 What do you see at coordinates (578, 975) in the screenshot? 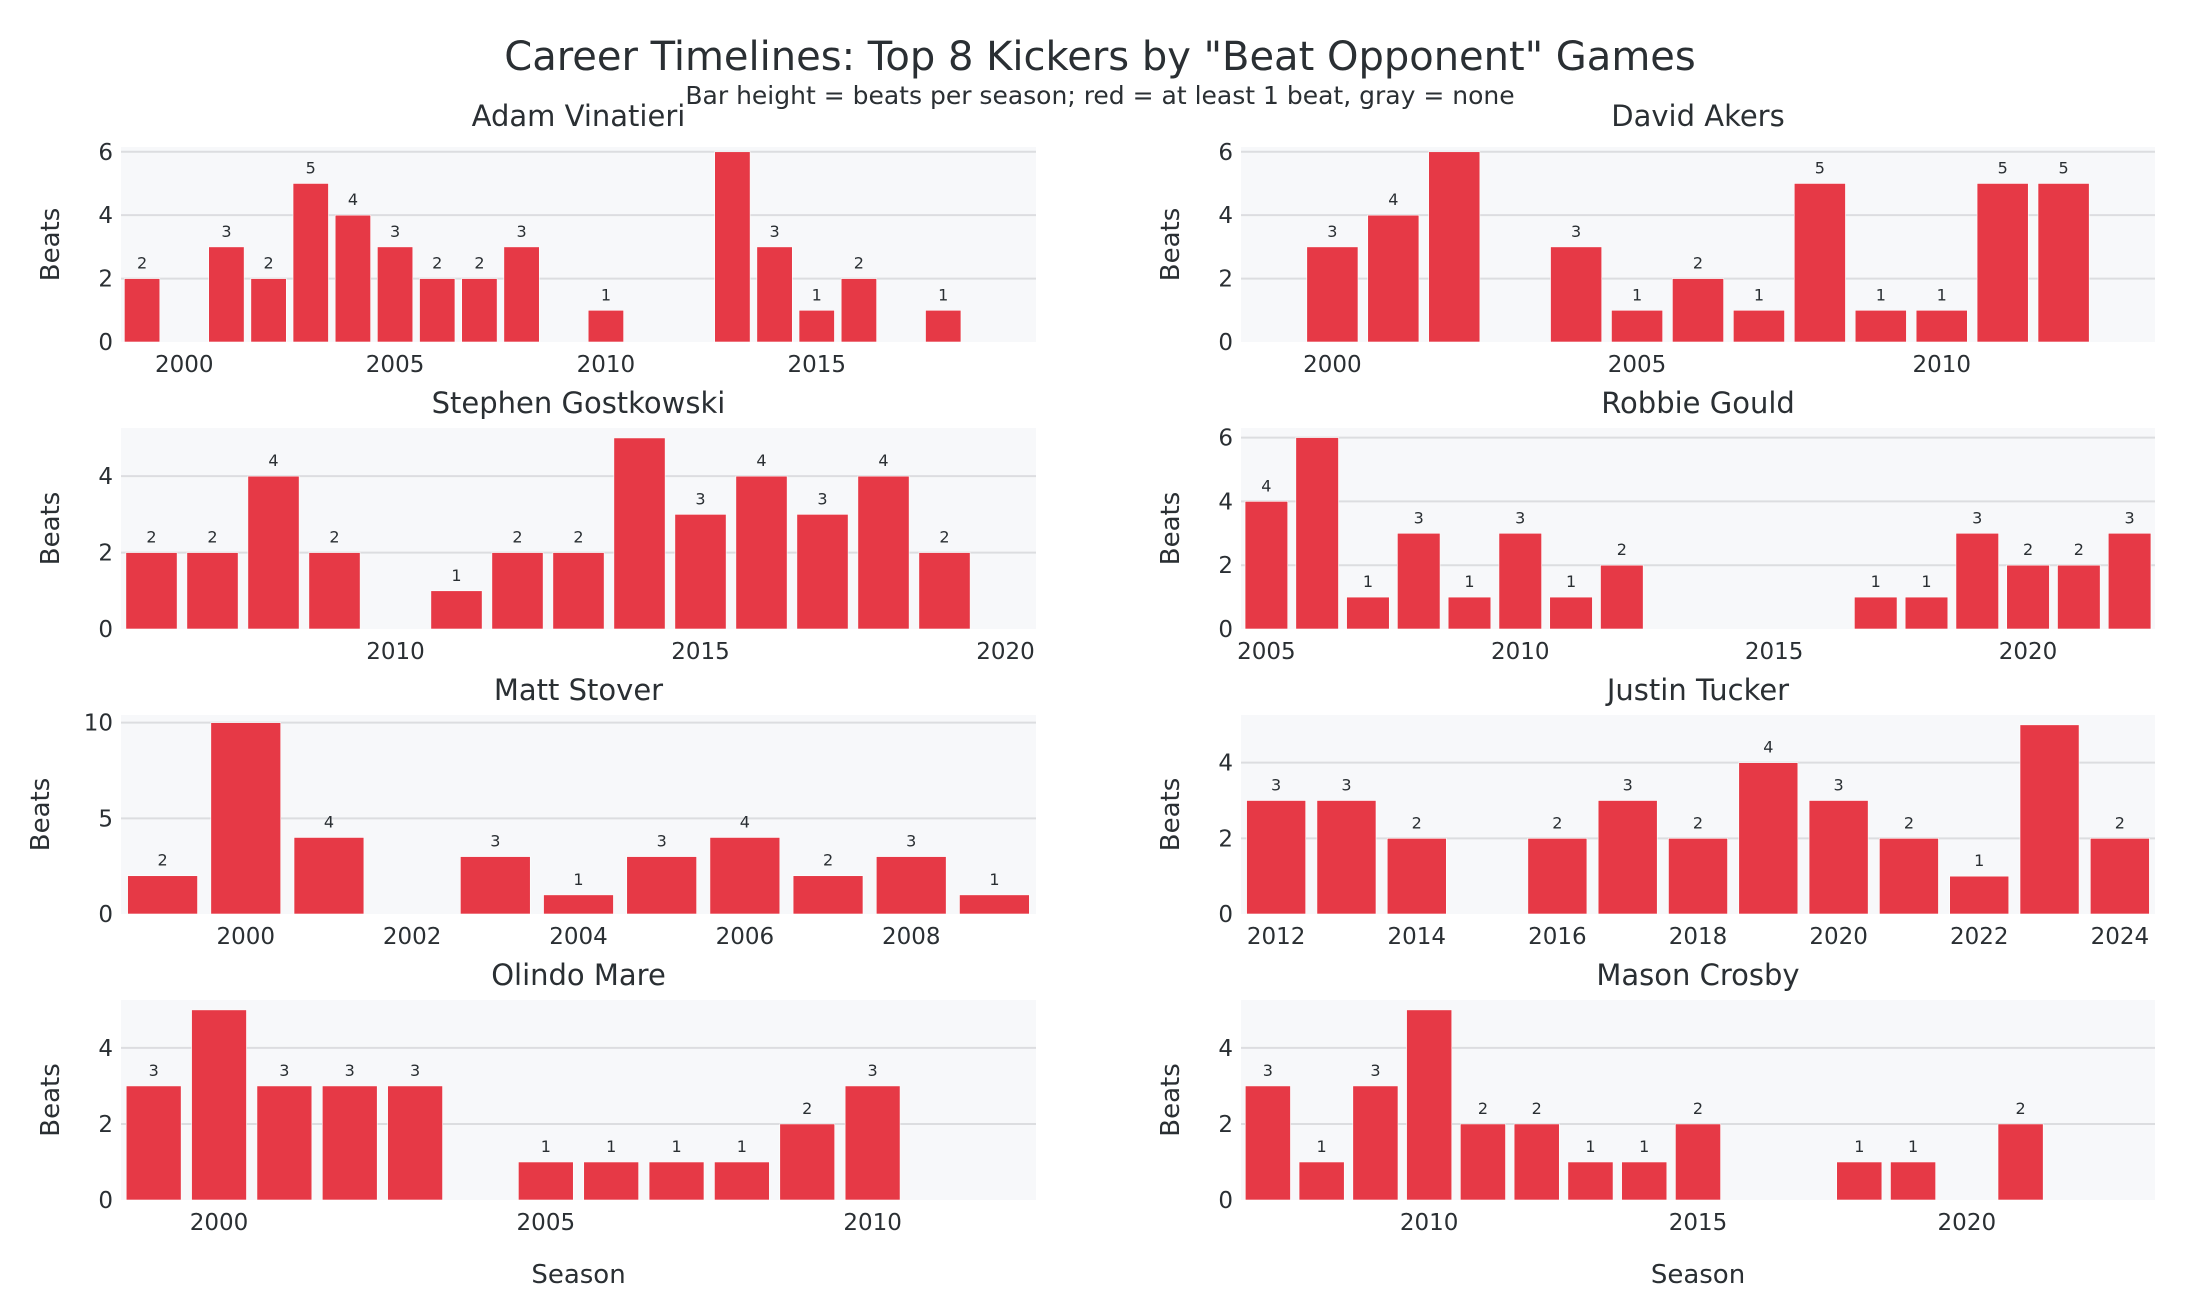
I see `subplot-title: Olindo Mare` at bounding box center [578, 975].